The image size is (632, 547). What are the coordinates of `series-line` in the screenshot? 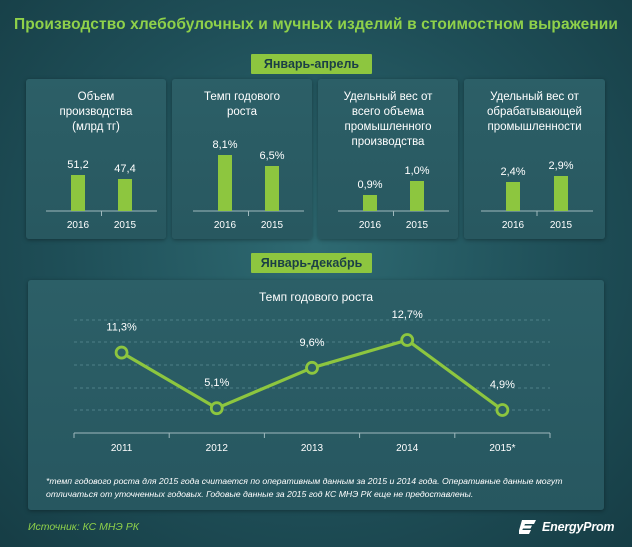 It's located at (312, 375).